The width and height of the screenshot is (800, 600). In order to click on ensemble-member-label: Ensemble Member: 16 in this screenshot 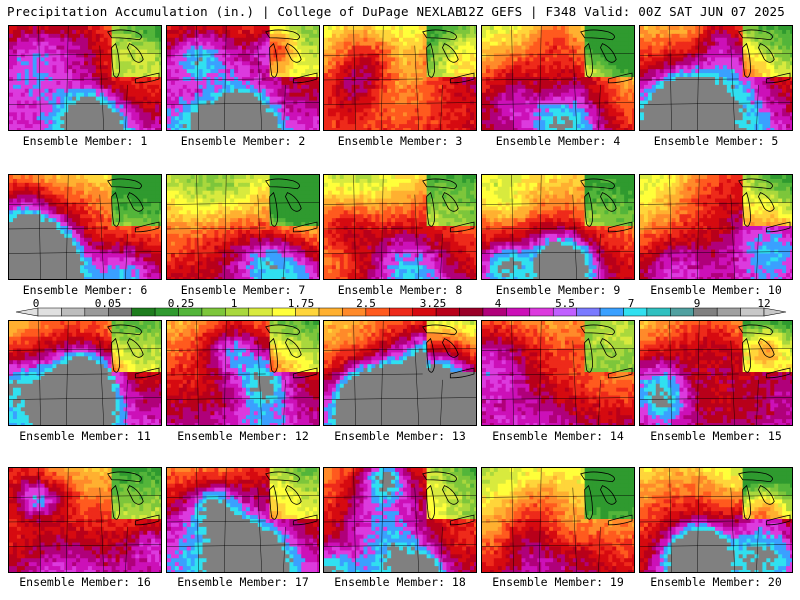, I will do `click(85, 582)`.